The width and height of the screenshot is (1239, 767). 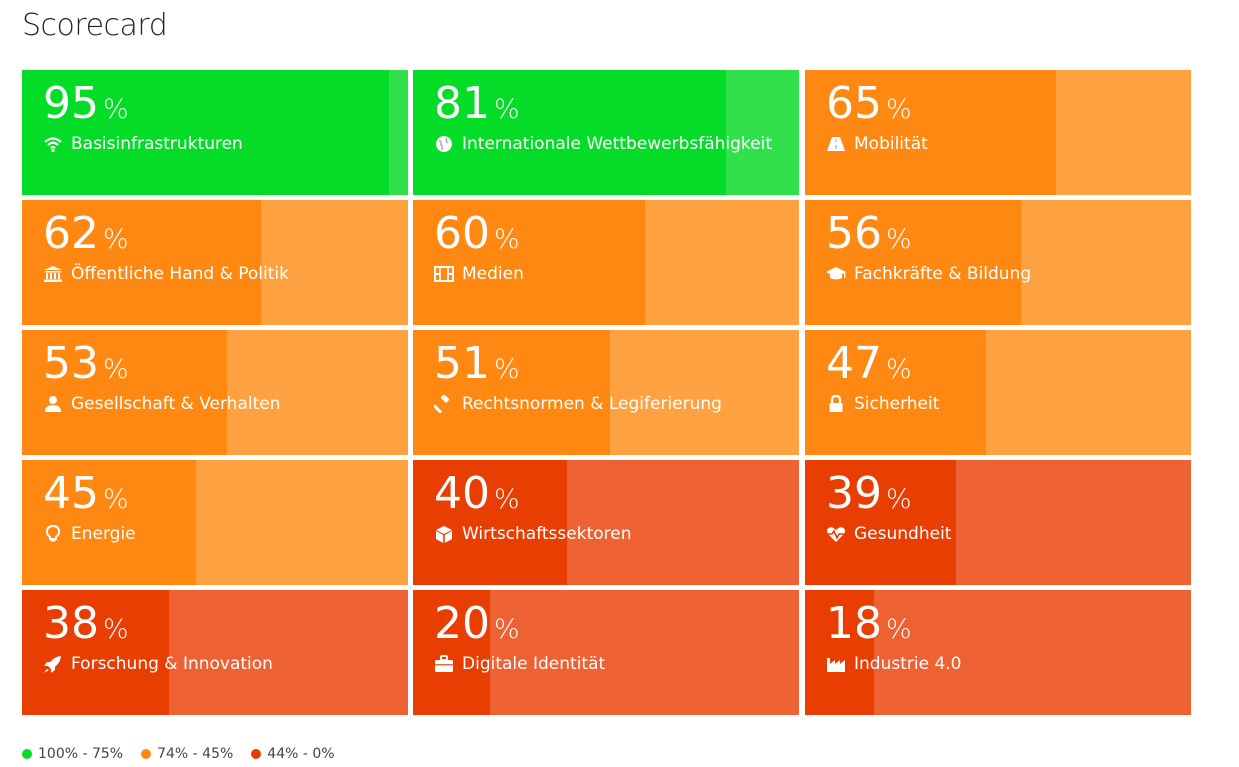 What do you see at coordinates (998, 652) in the screenshot?
I see `score-tile: 18% Industrie 4.0` at bounding box center [998, 652].